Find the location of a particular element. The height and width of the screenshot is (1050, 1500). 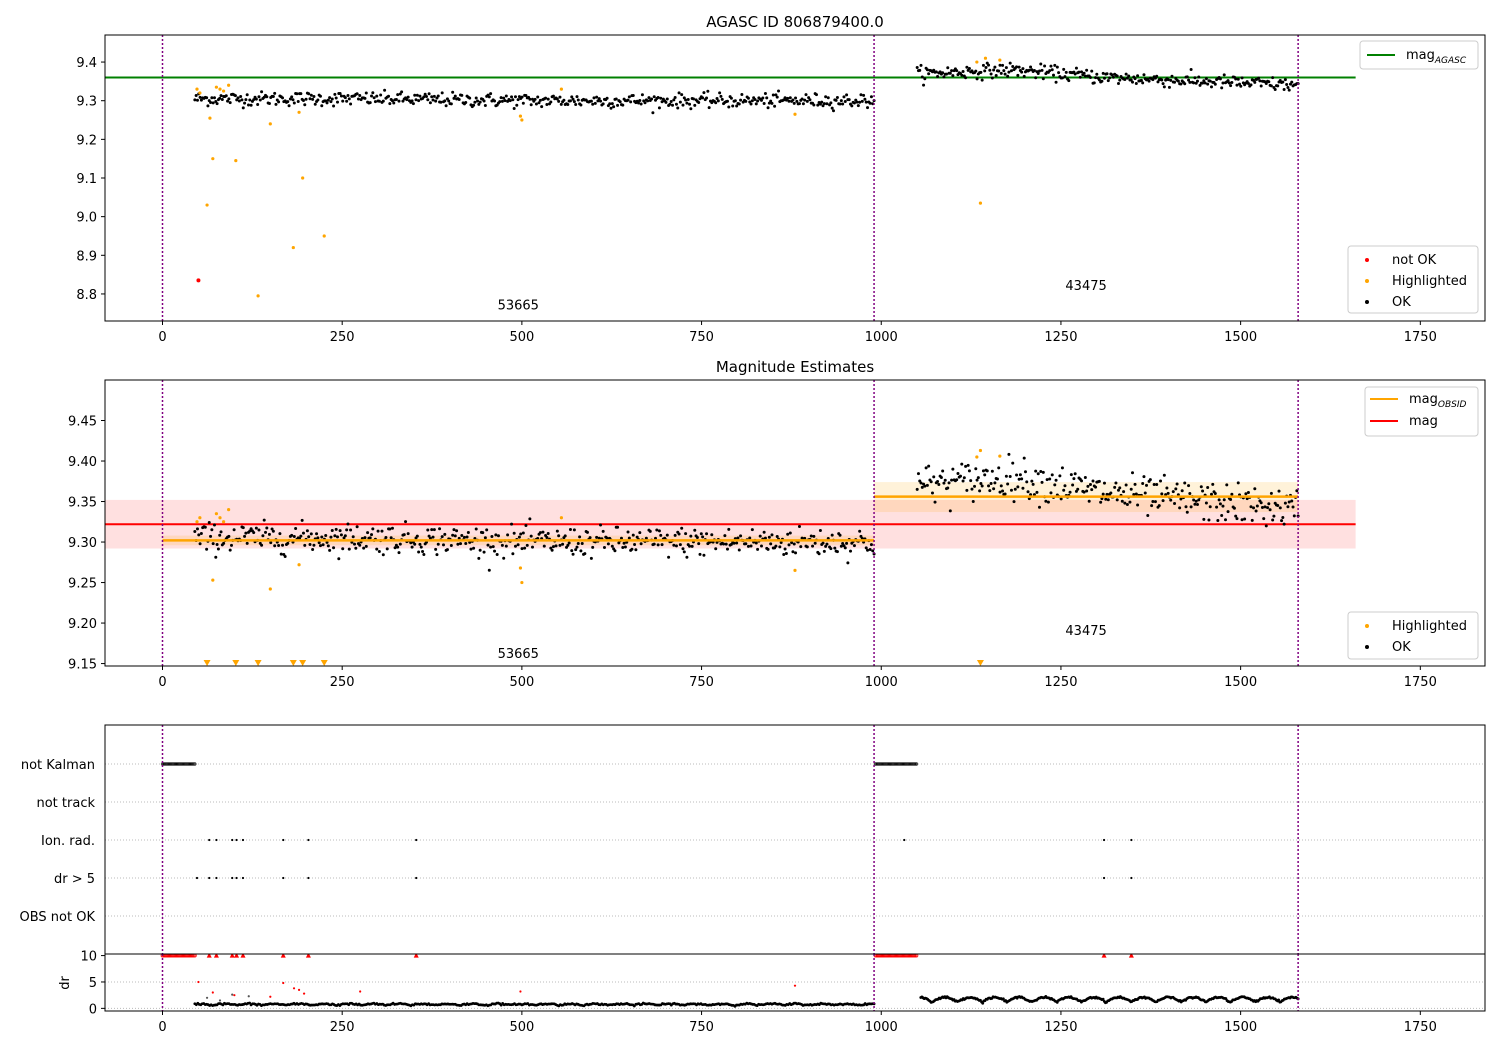

dr-plot-area is located at coordinates (795, 982).